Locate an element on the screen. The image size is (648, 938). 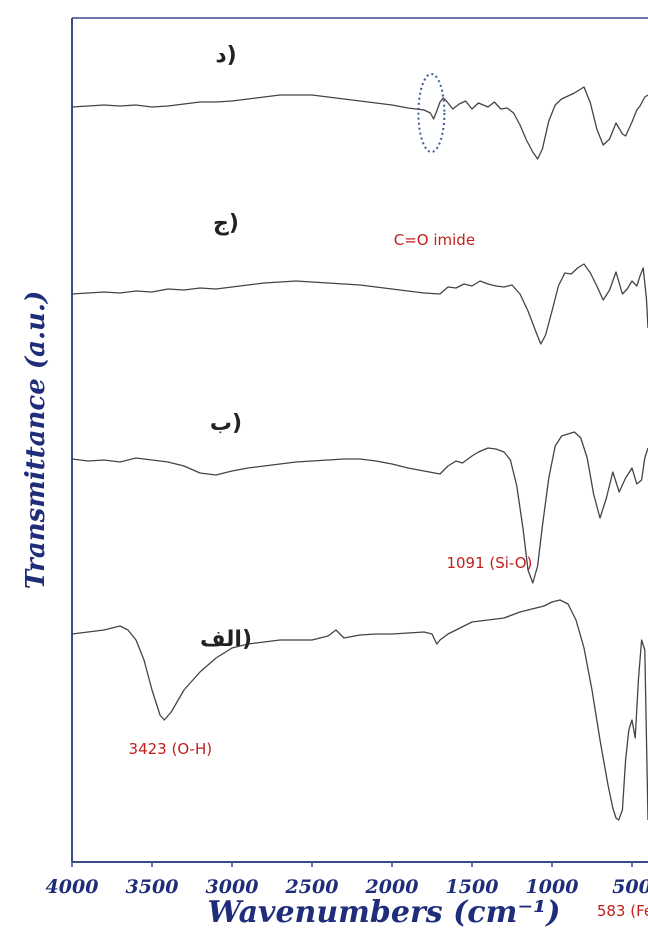
x-tick-label: 1000 is located at coordinates (552, 887).